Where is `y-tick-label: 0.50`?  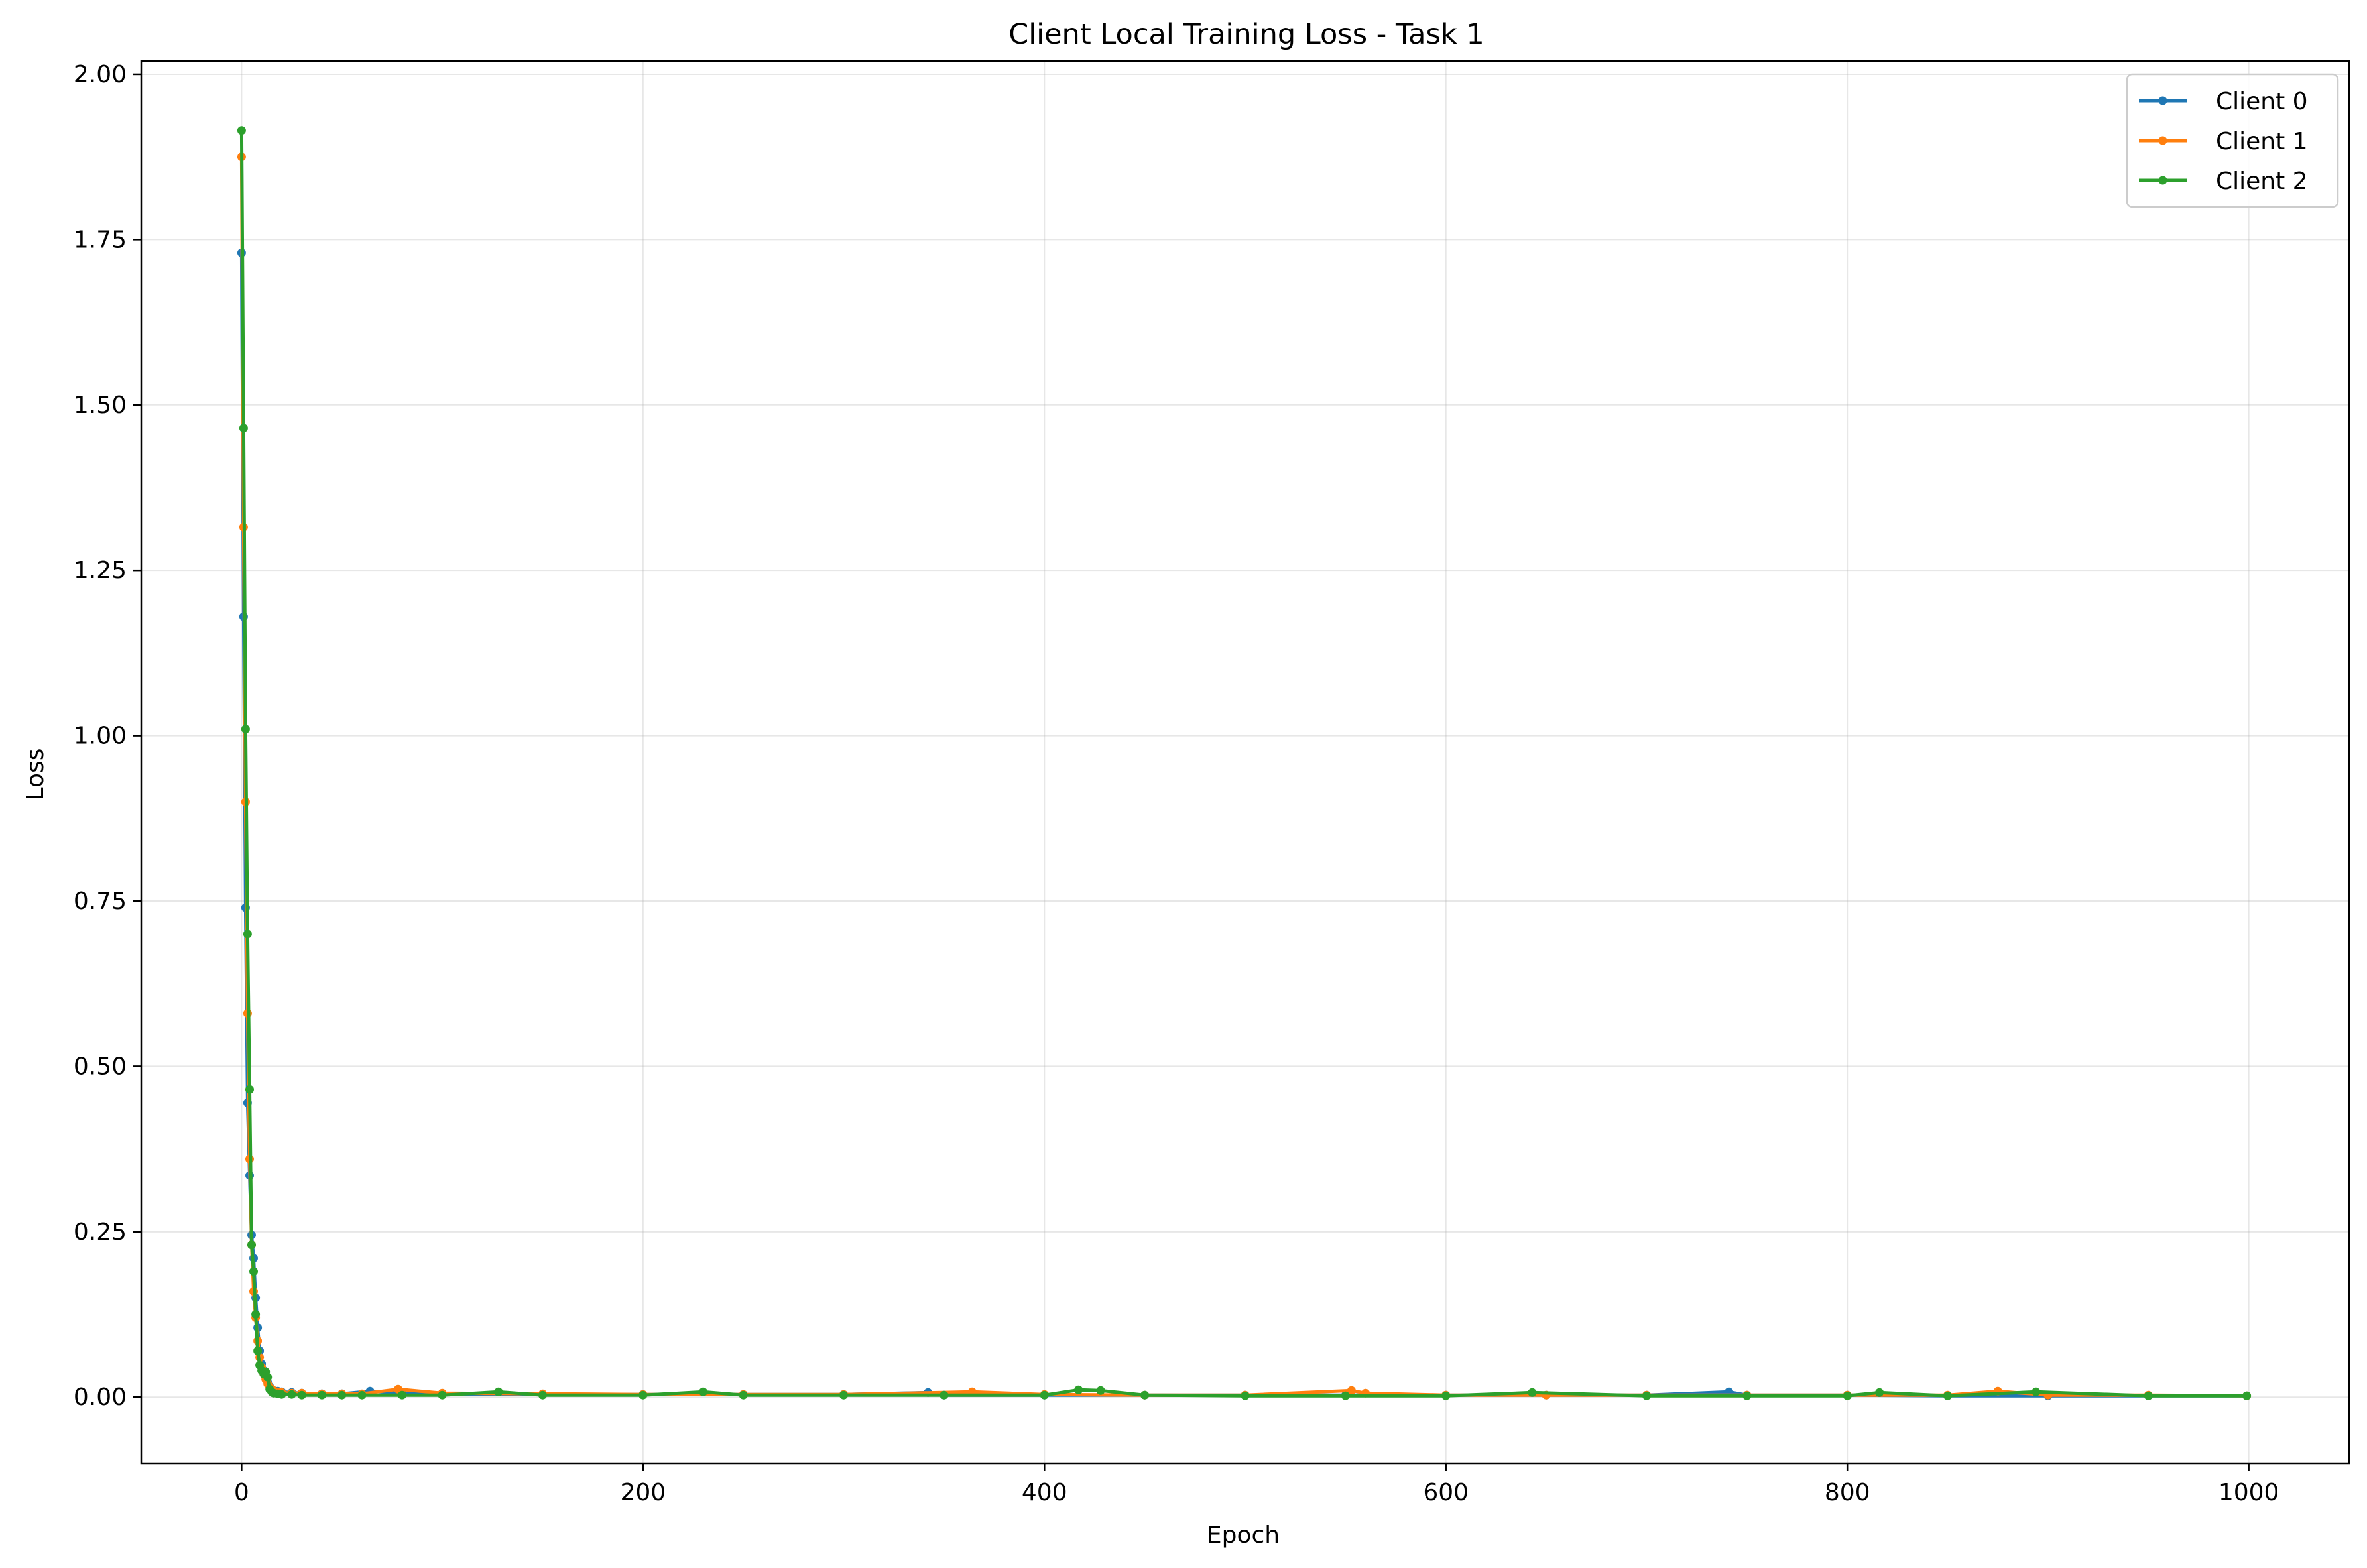
y-tick-label: 0.50 is located at coordinates (101, 1066).